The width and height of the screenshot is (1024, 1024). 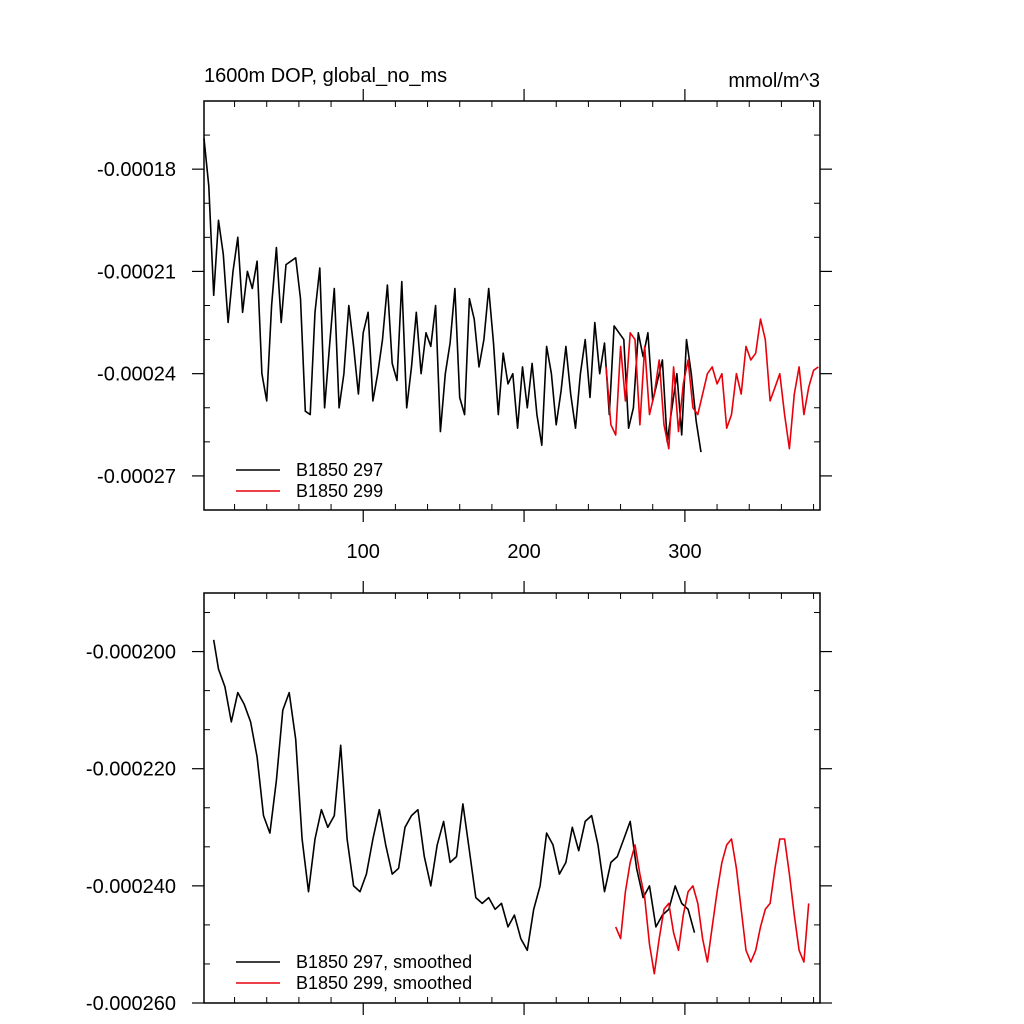 I want to click on top-plot-title: 1600m DOP, global_no_ms, so click(x=325, y=76).